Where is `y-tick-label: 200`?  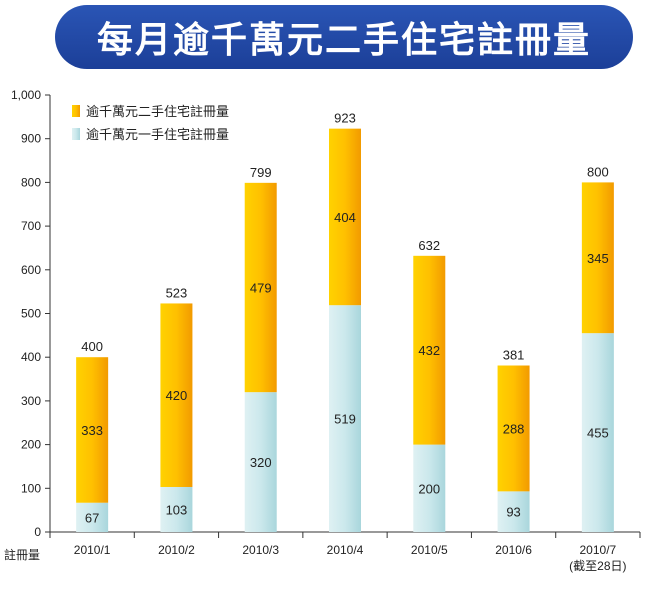
y-tick-label: 200 is located at coordinates (31, 445).